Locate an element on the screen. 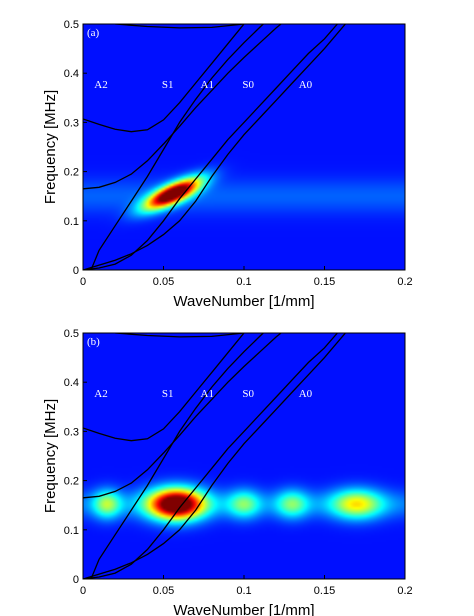 The width and height of the screenshot is (474, 616). panel-label: (a) is located at coordinates (93, 33).